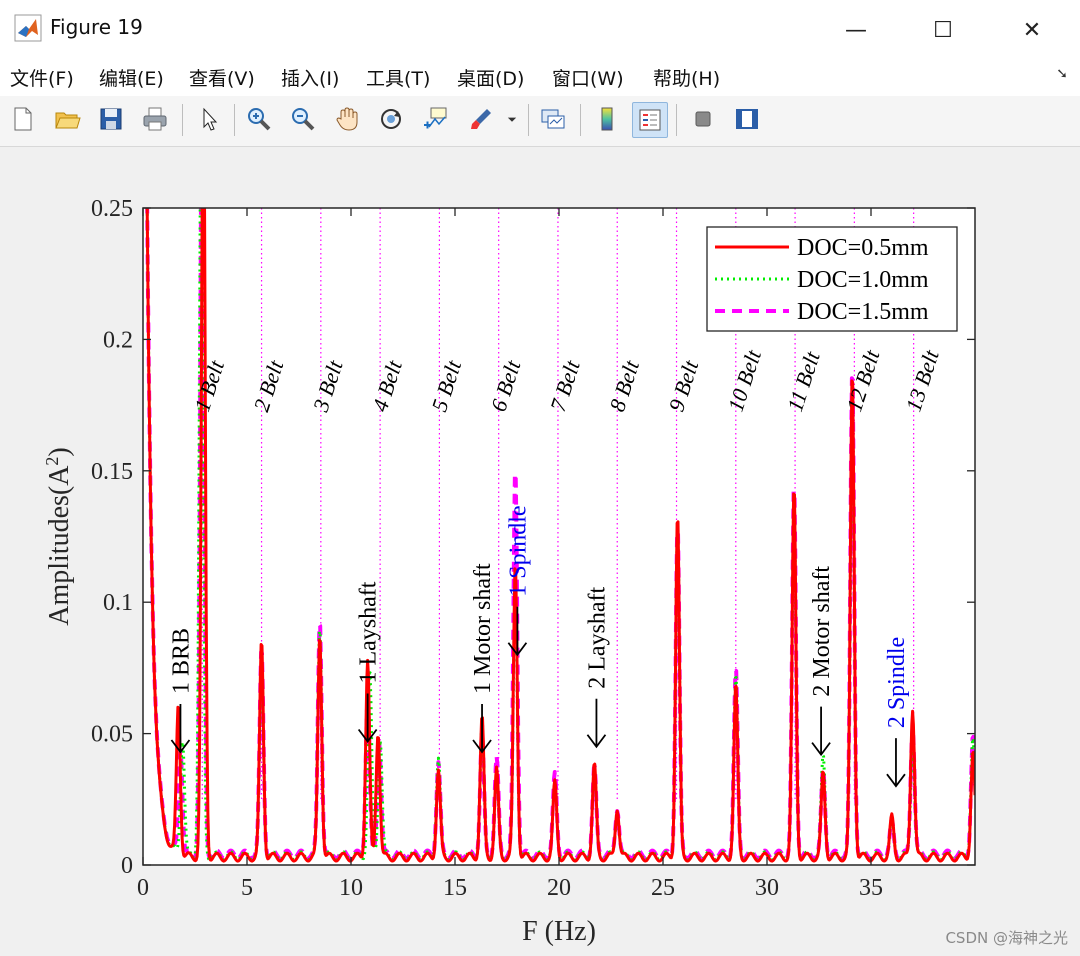 The height and width of the screenshot is (956, 1080). I want to click on show-plot-tools-icon, so click(747, 119).